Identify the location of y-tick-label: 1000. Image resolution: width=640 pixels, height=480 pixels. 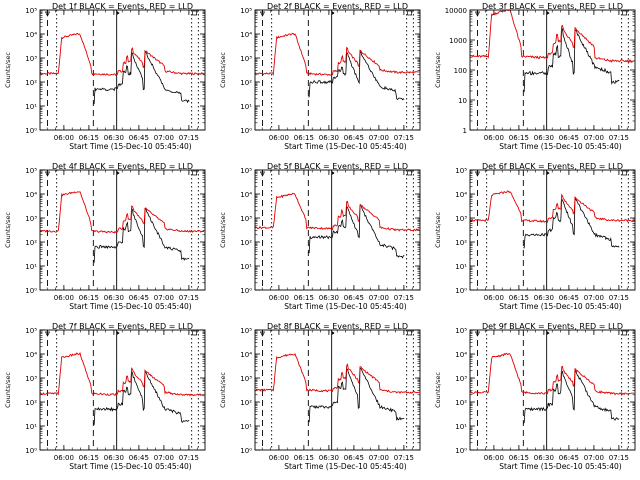
(458, 41).